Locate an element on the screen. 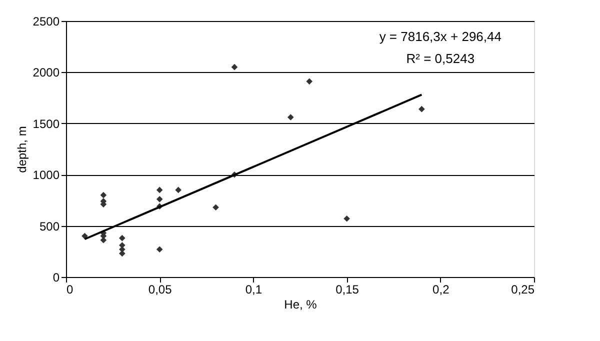  x-axis-title: He, % is located at coordinates (301, 305).